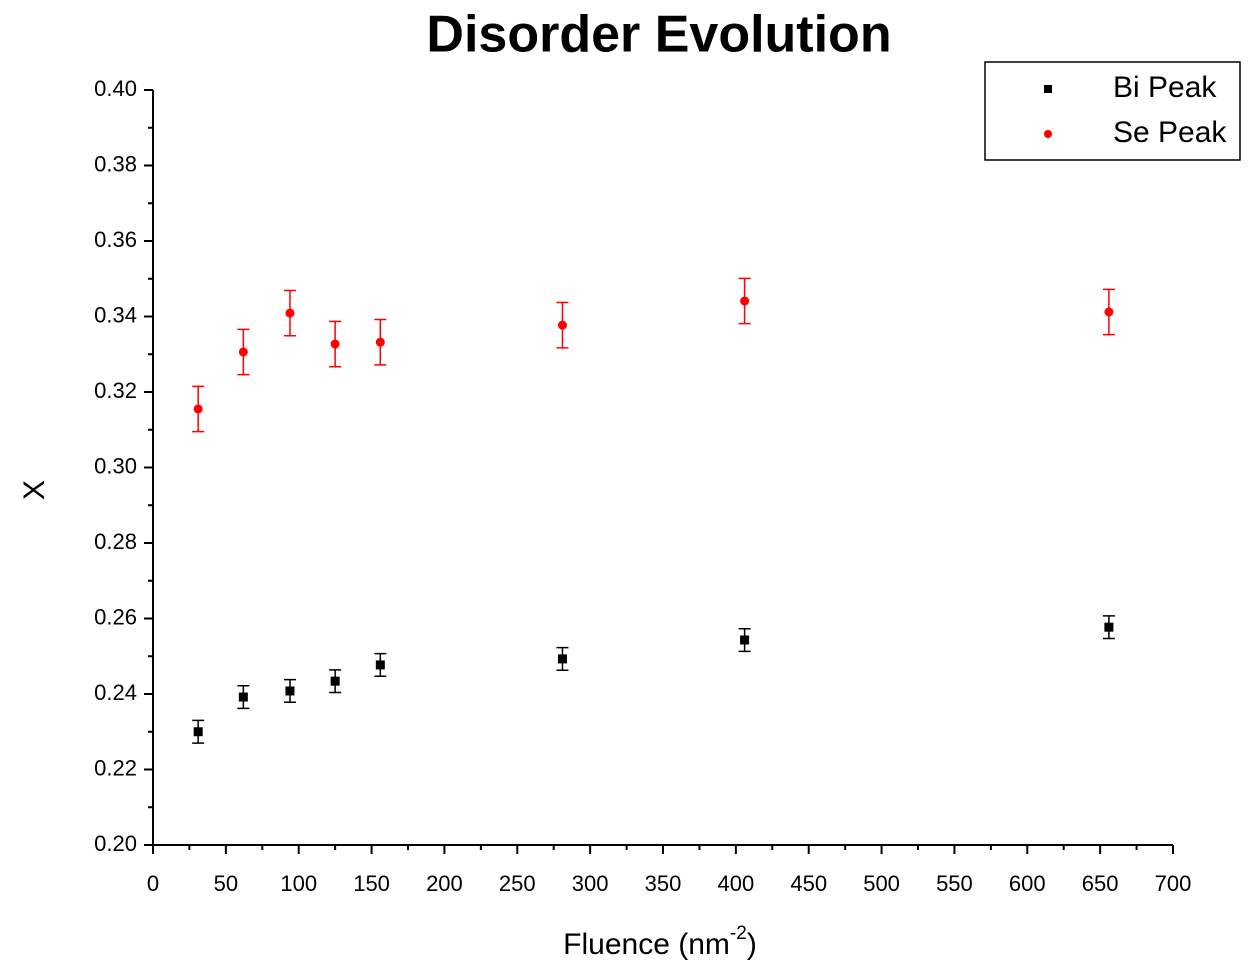 Image resolution: width=1258 pixels, height=971 pixels. Describe the element at coordinates (735, 883) in the screenshot. I see `x-tick-label: 400` at that location.